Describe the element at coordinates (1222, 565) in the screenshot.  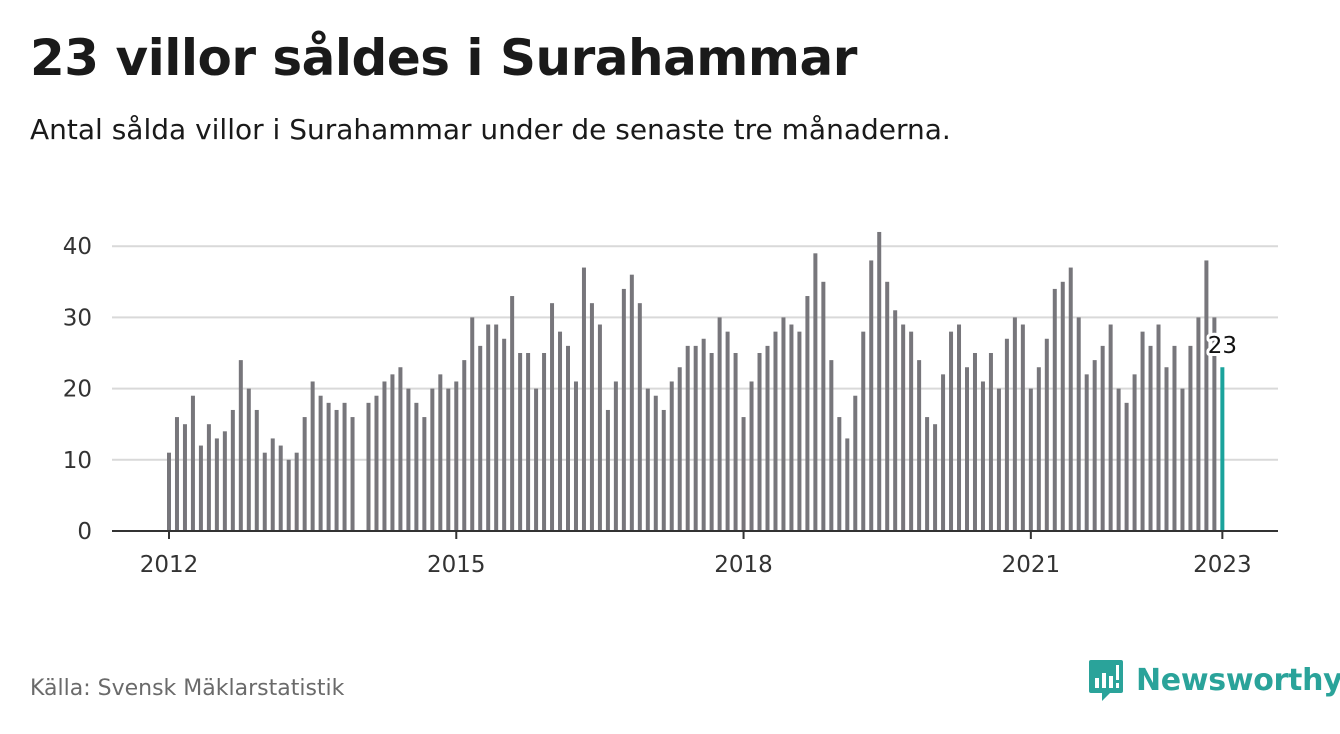
I see `x-tick-label: 2023` at that location.